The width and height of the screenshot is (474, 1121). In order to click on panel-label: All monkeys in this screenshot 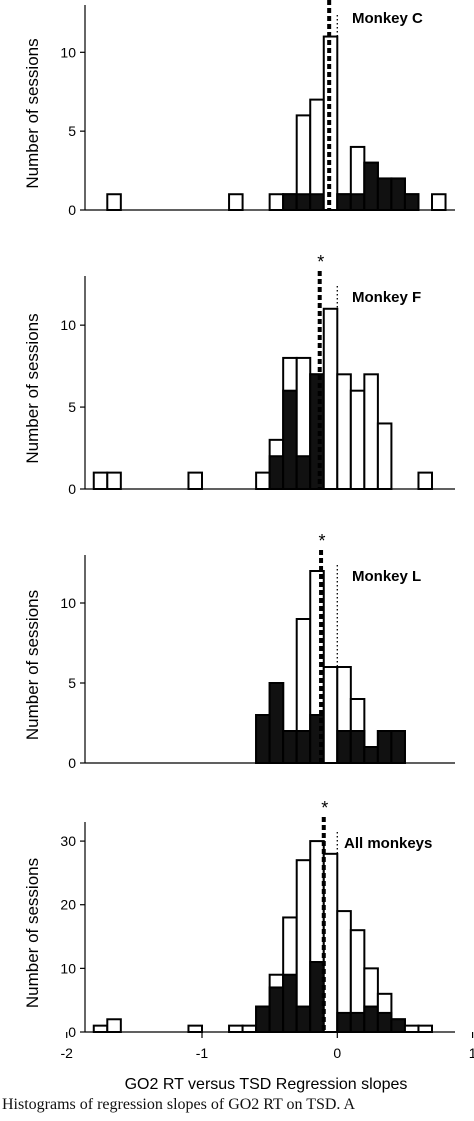, I will do `click(388, 843)`.